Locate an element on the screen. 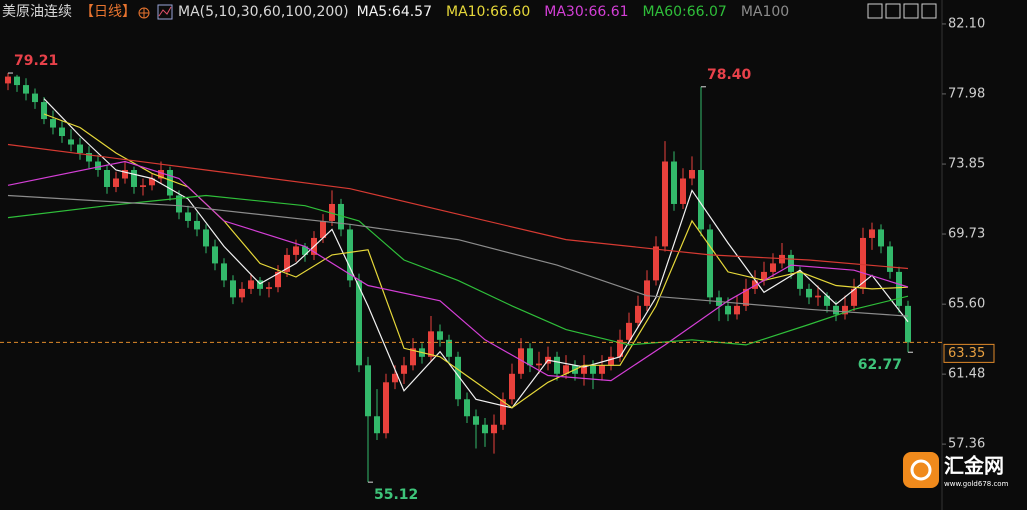 The image size is (1027, 510). y-tick-label: 73.85 is located at coordinates (966, 164).